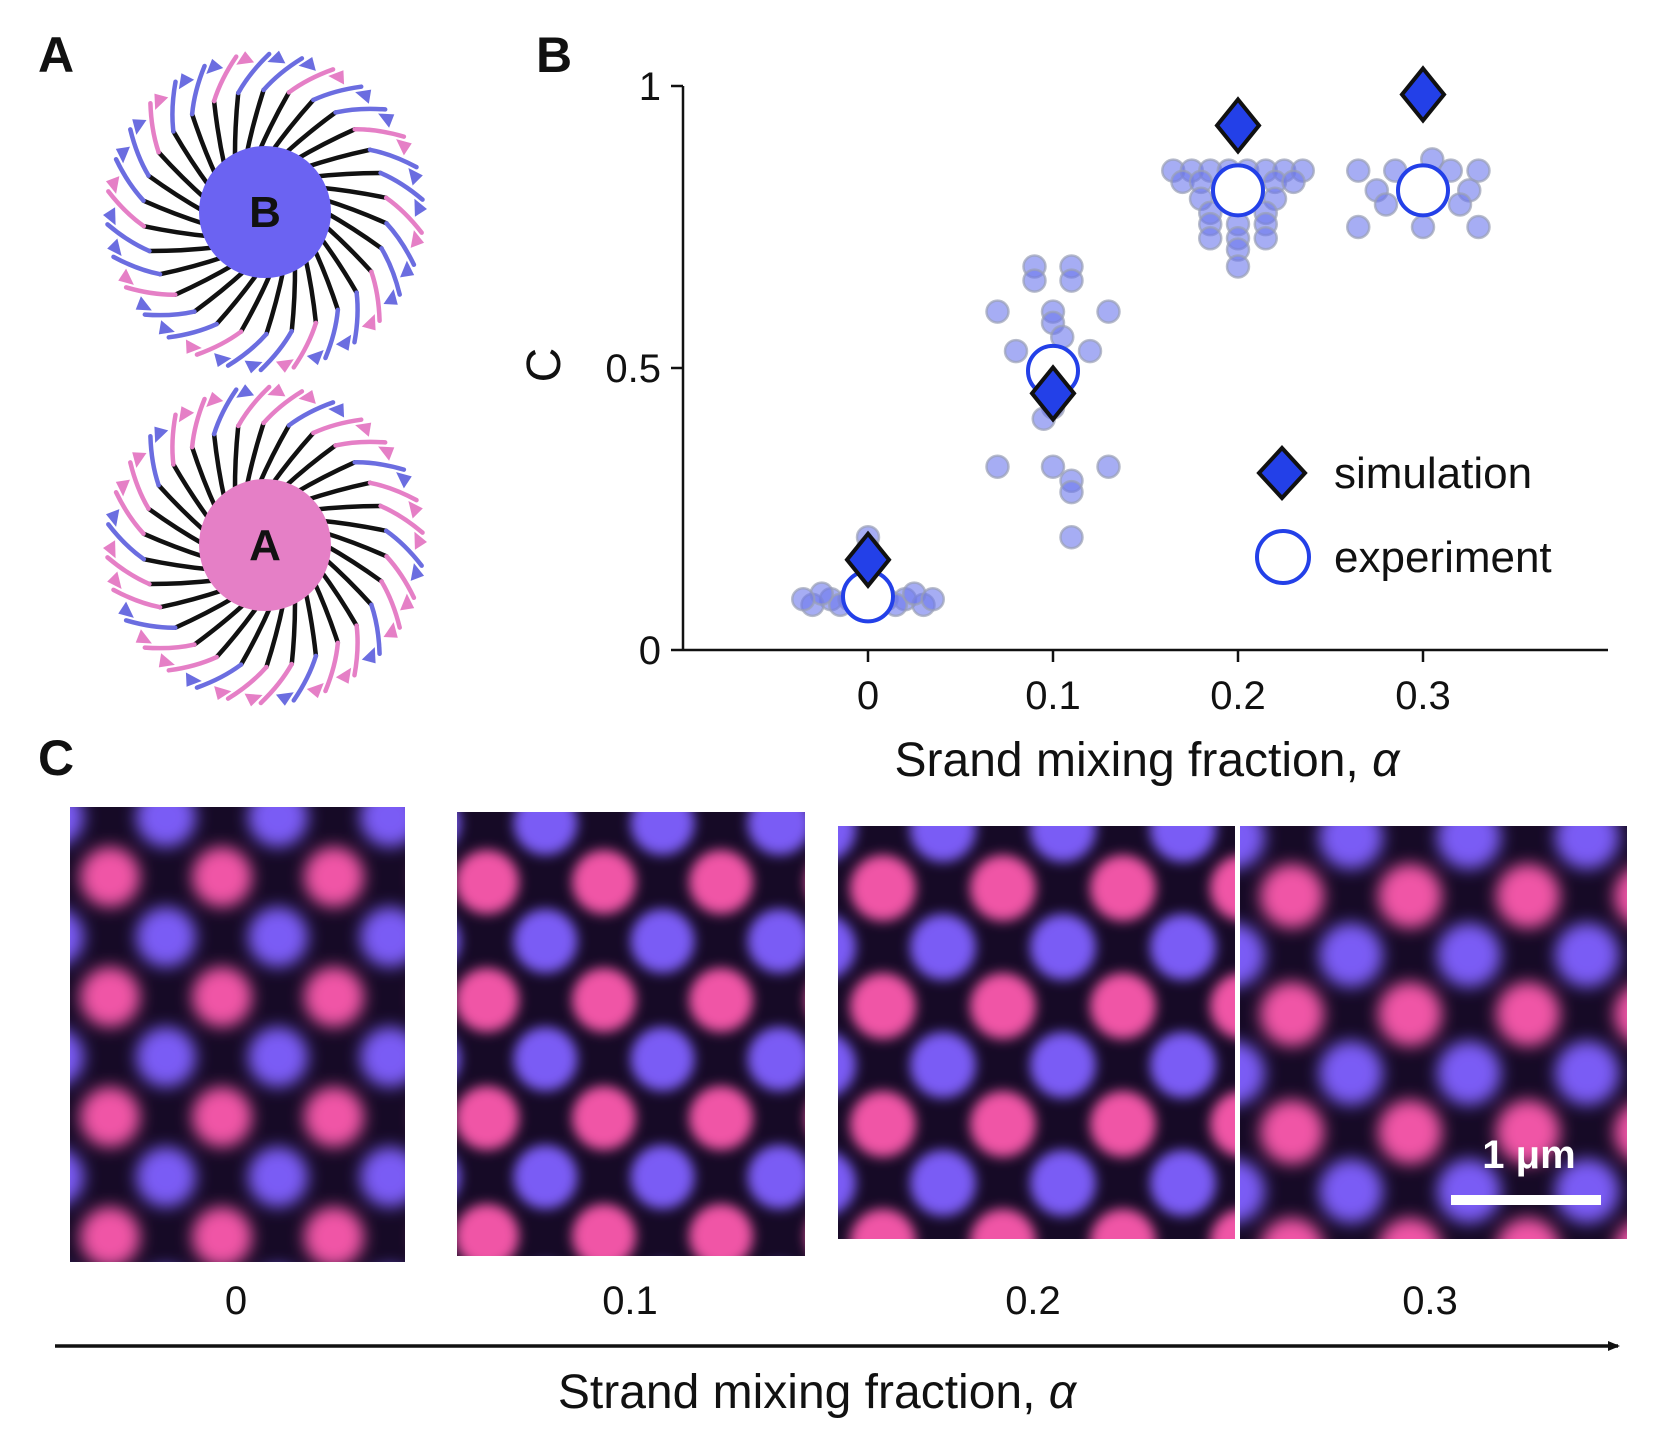 This screenshot has width=1661, height=1439. What do you see at coordinates (1528, 1155) in the screenshot?
I see `scale-bar-label: 1 μm` at bounding box center [1528, 1155].